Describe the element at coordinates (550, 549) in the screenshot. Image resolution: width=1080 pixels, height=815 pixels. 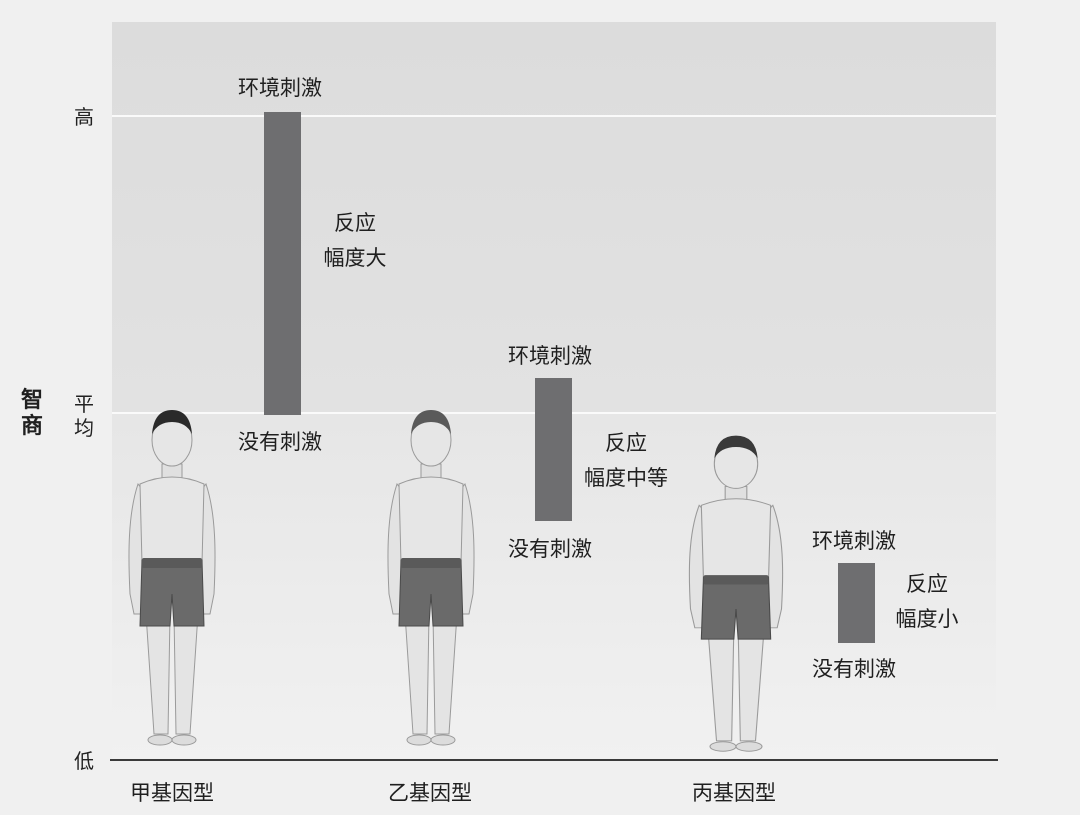
I see `genotype-b-no-stimulus-label: 没有刺激` at that location.